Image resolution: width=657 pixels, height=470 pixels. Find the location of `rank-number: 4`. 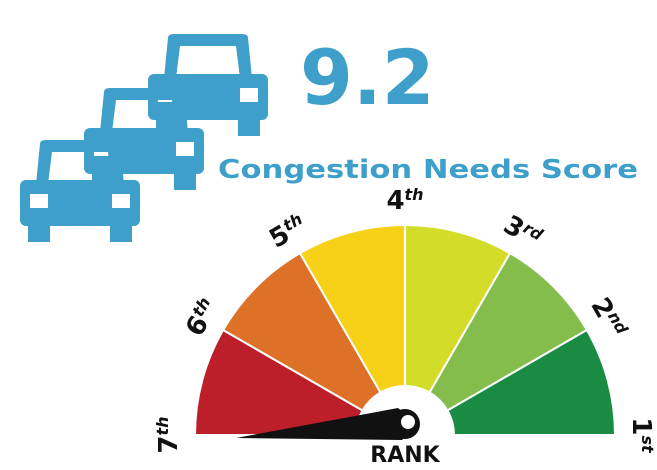

rank-number: 4 is located at coordinates (395, 201).